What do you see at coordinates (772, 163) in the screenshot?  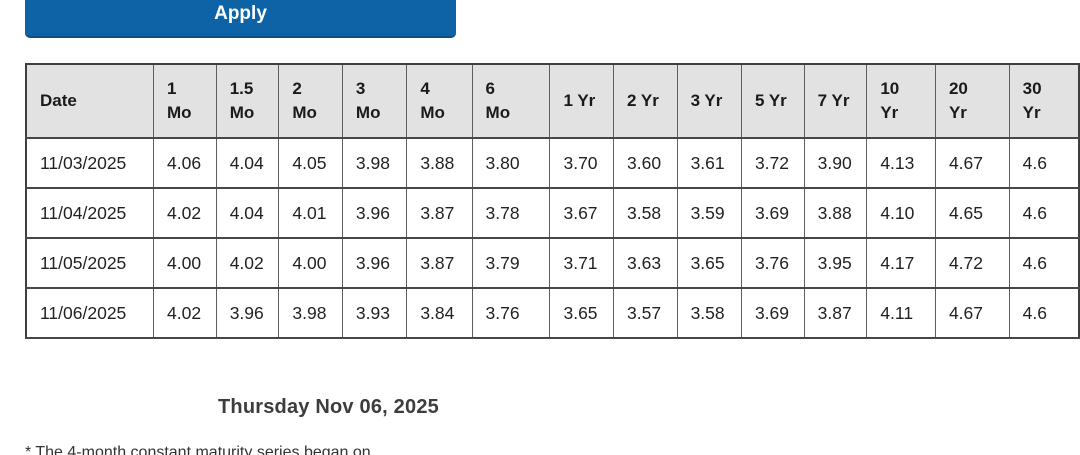 I see `table-cell: 3.72` at bounding box center [772, 163].